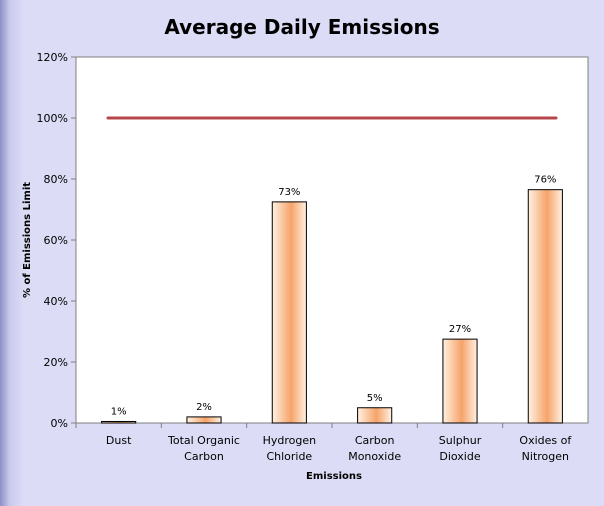 This screenshot has height=506, width=604. I want to click on y-tick-label: 20%, so click(56, 362).